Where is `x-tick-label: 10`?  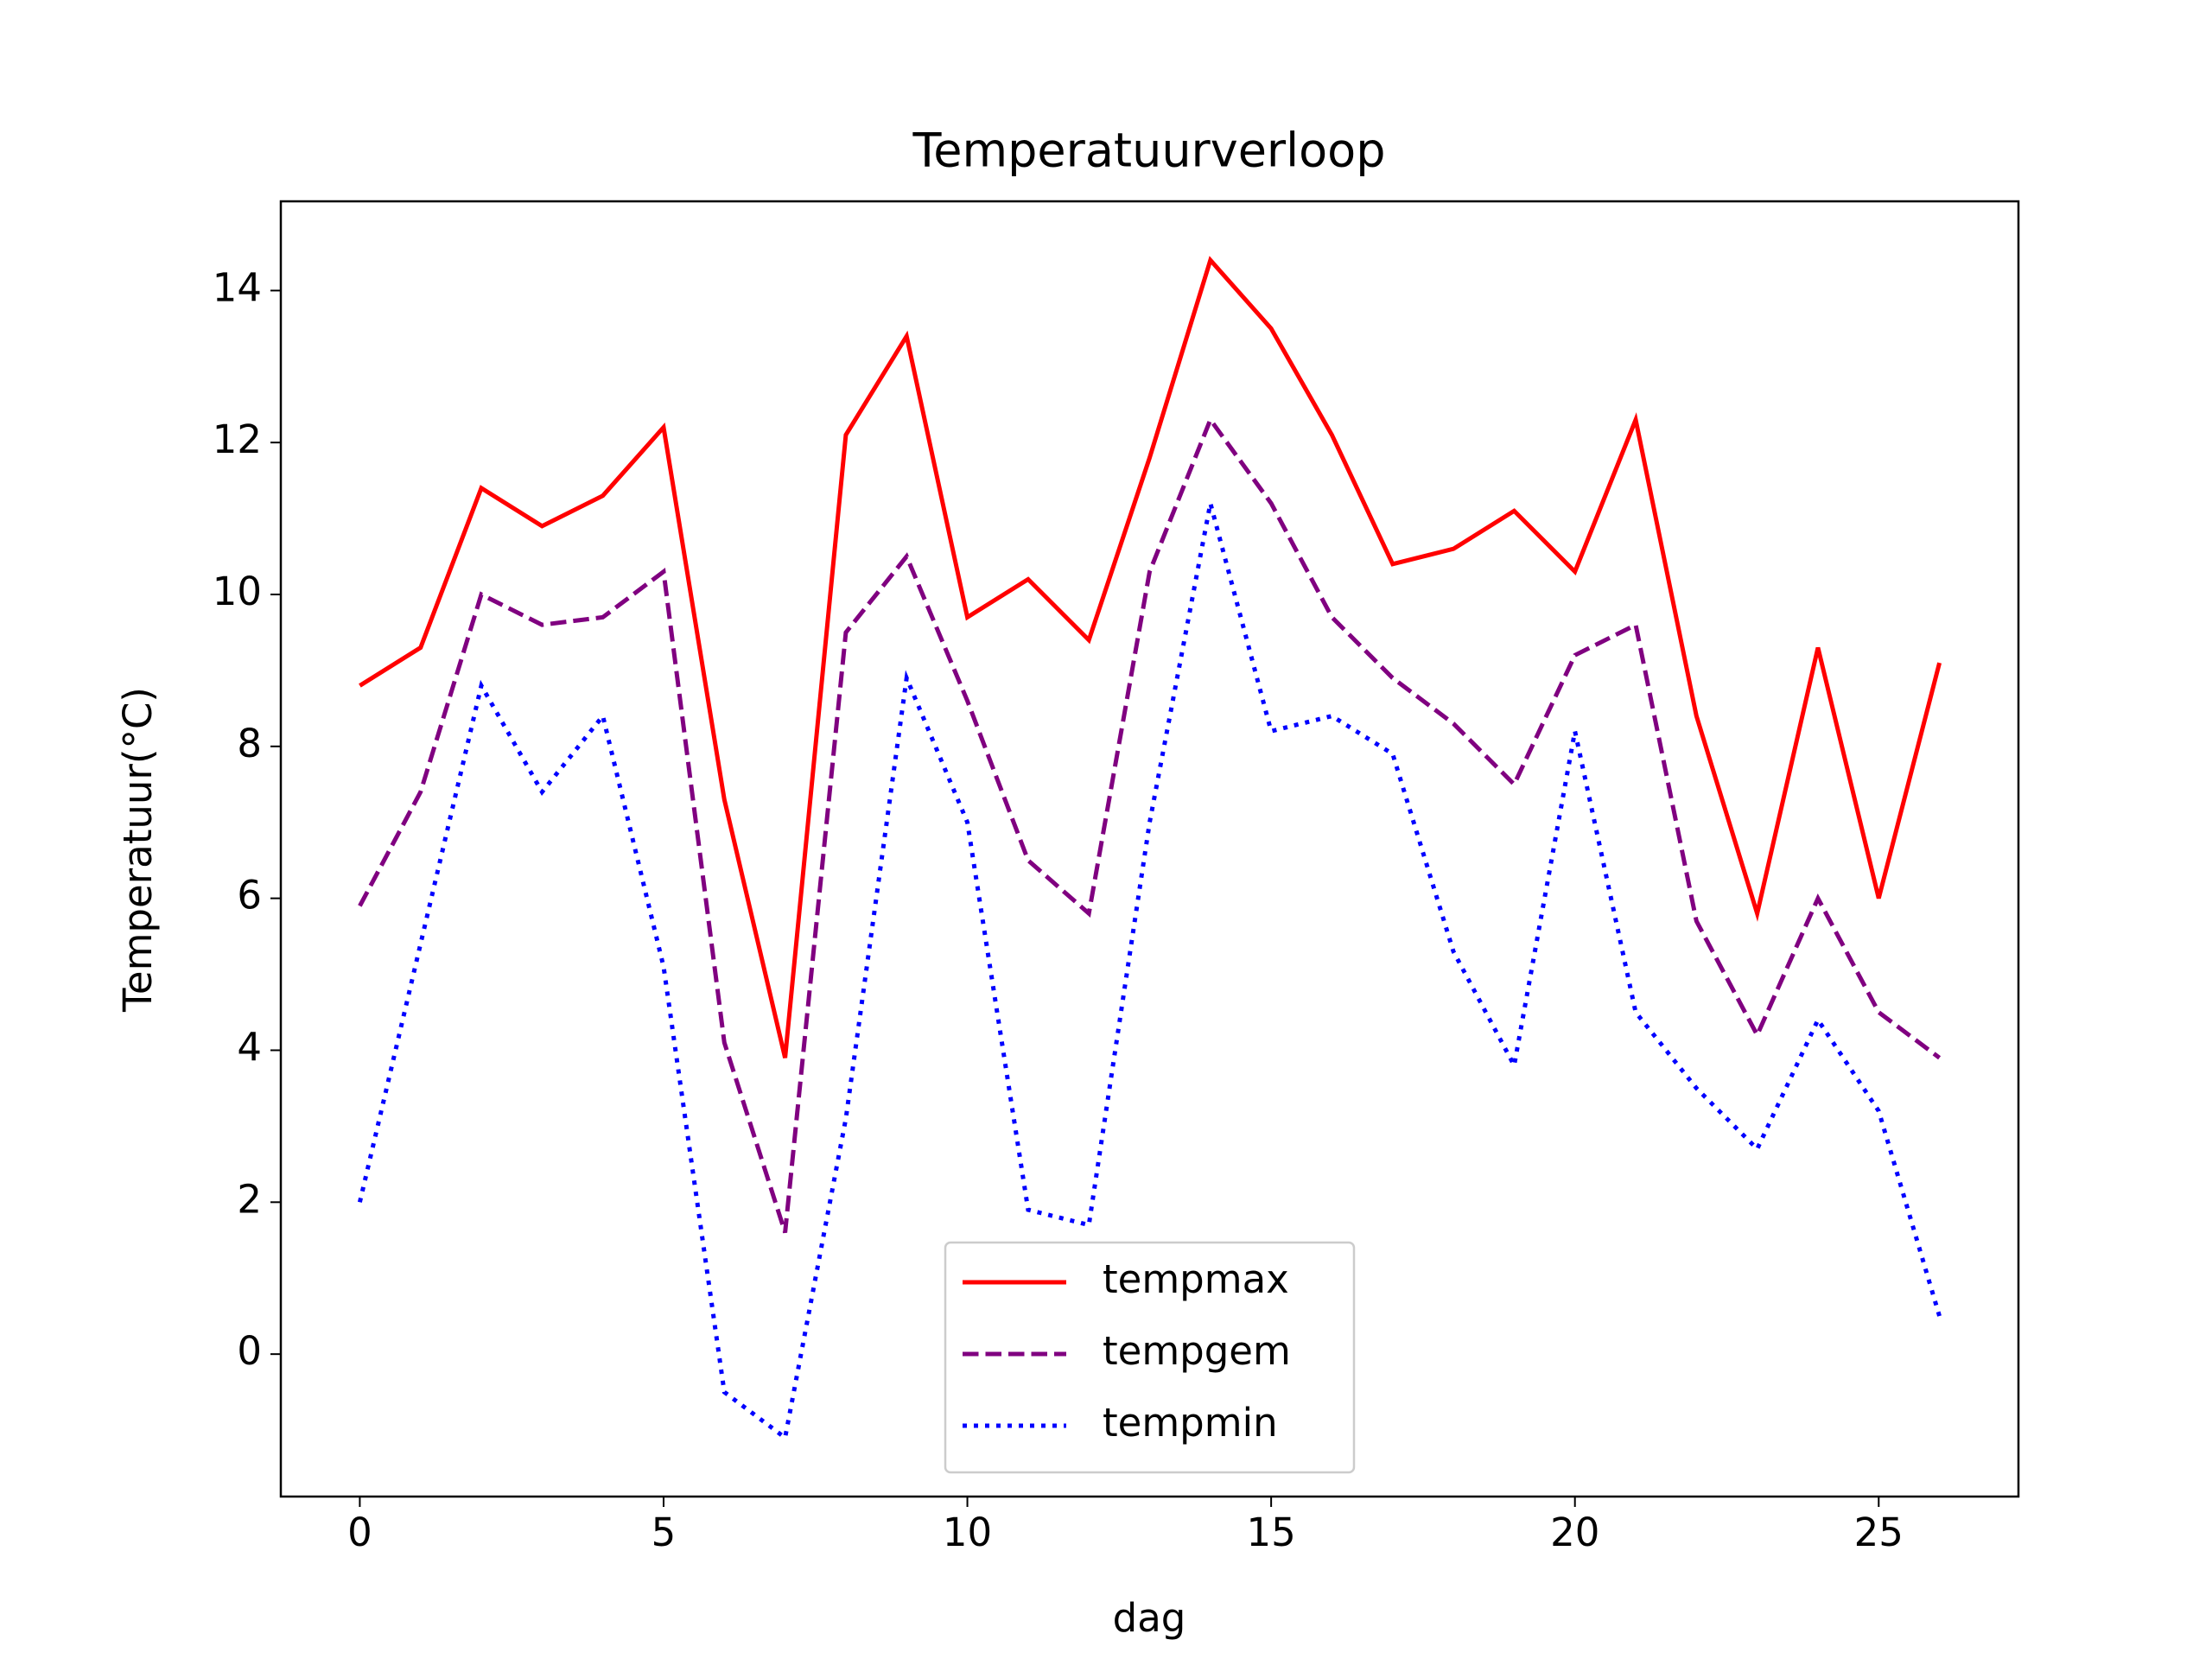
x-tick-label: 10 is located at coordinates (967, 1532).